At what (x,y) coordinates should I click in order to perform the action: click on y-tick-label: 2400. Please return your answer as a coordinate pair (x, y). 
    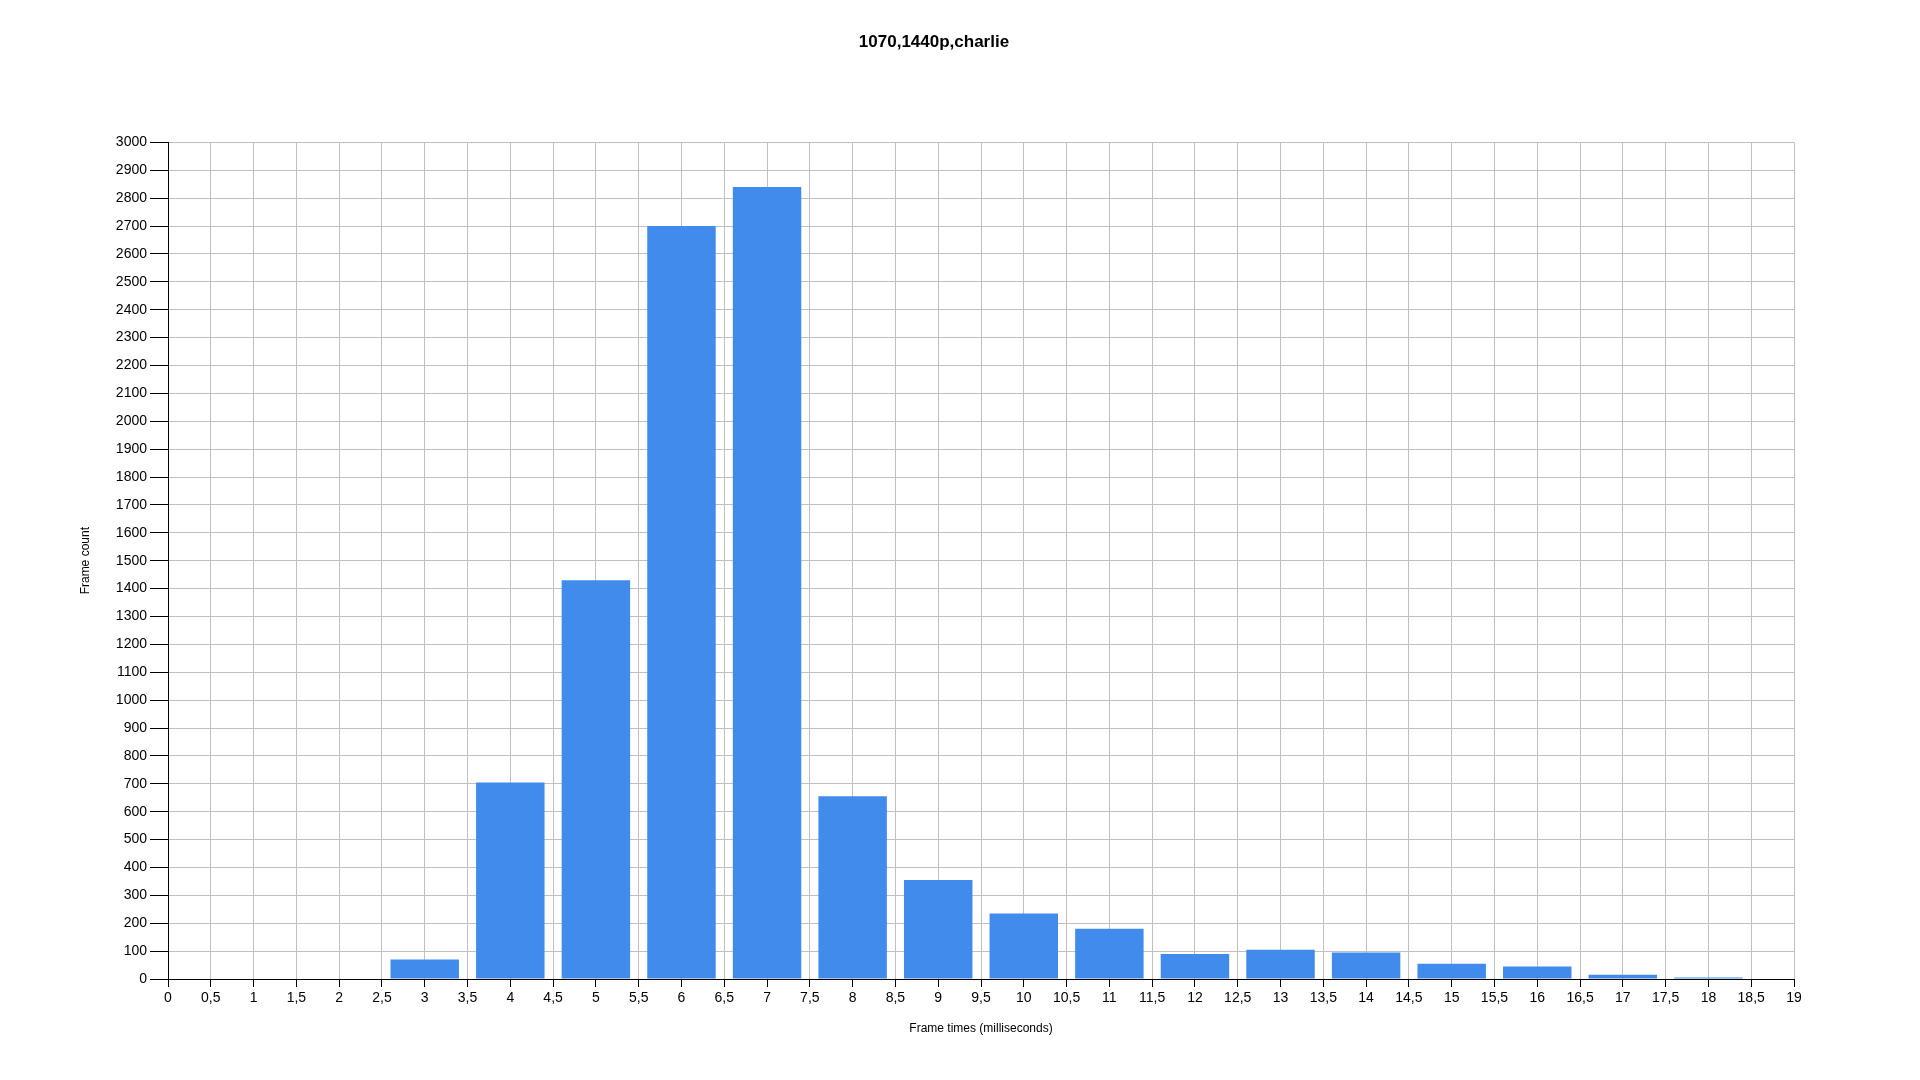
    Looking at the image, I should click on (131, 308).